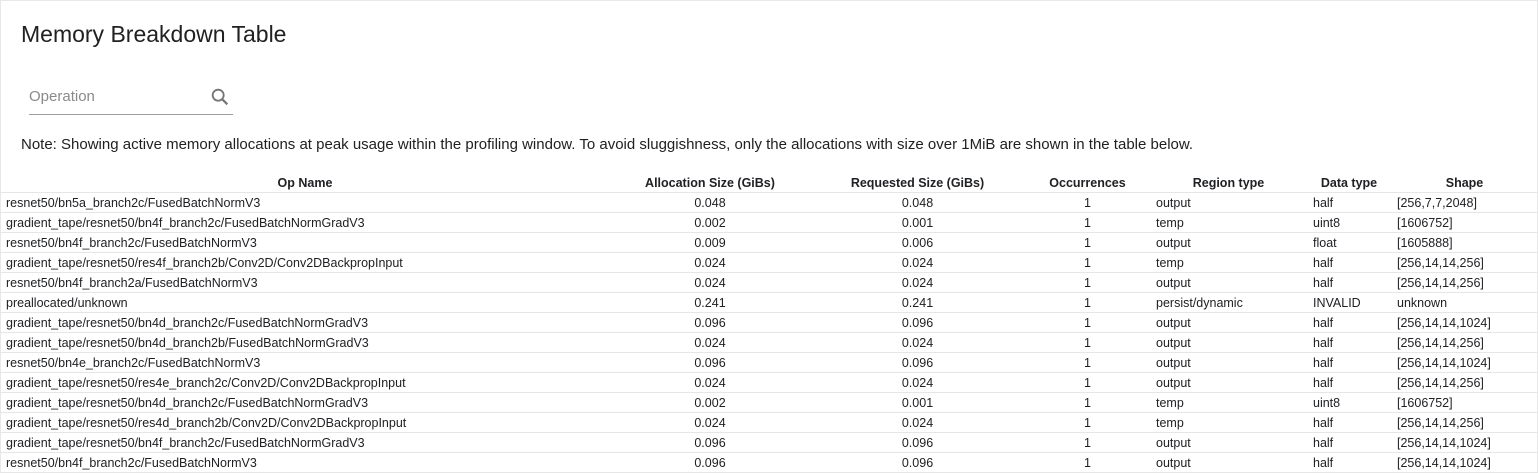 This screenshot has width=1538, height=473. I want to click on page-title: Memory Breakdown Table, so click(154, 34).